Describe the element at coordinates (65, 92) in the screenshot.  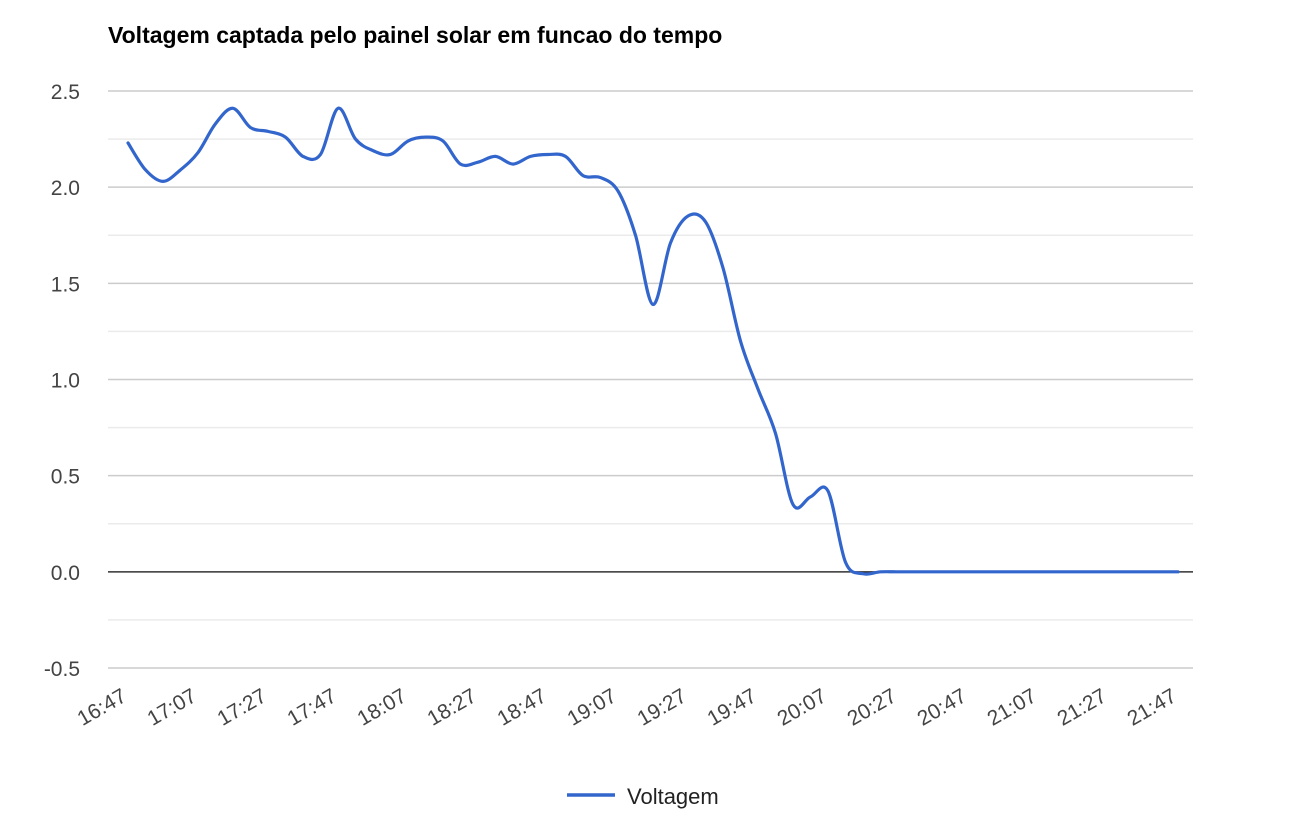
I see `y-tick-label: 2.5` at that location.